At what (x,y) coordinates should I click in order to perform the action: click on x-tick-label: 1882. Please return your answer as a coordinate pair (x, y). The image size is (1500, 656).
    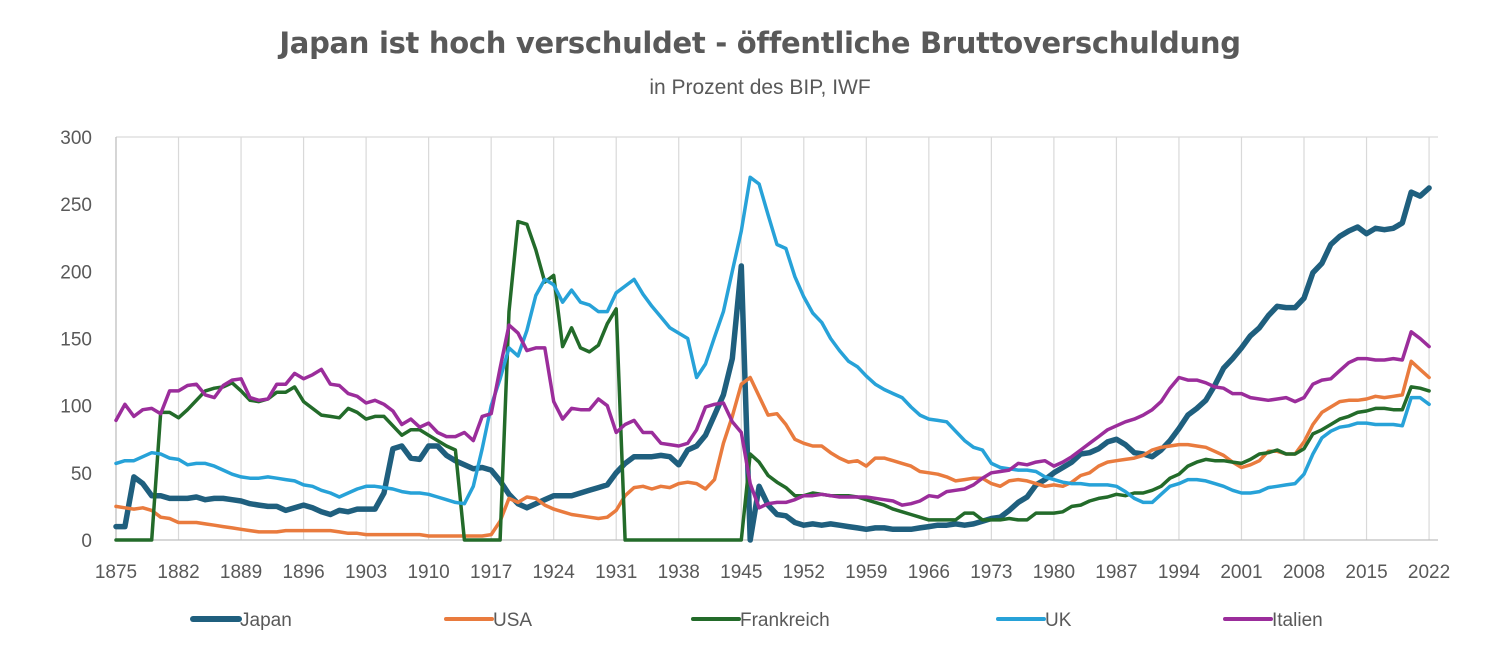
    Looking at the image, I should click on (178, 572).